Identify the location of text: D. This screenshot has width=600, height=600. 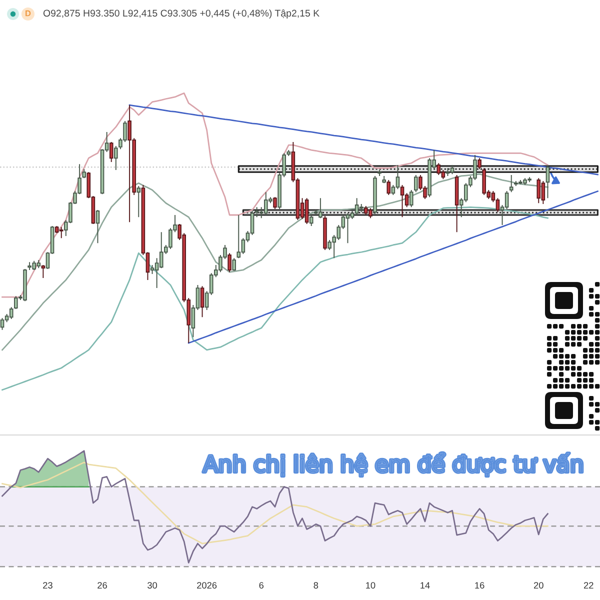
(28, 13).